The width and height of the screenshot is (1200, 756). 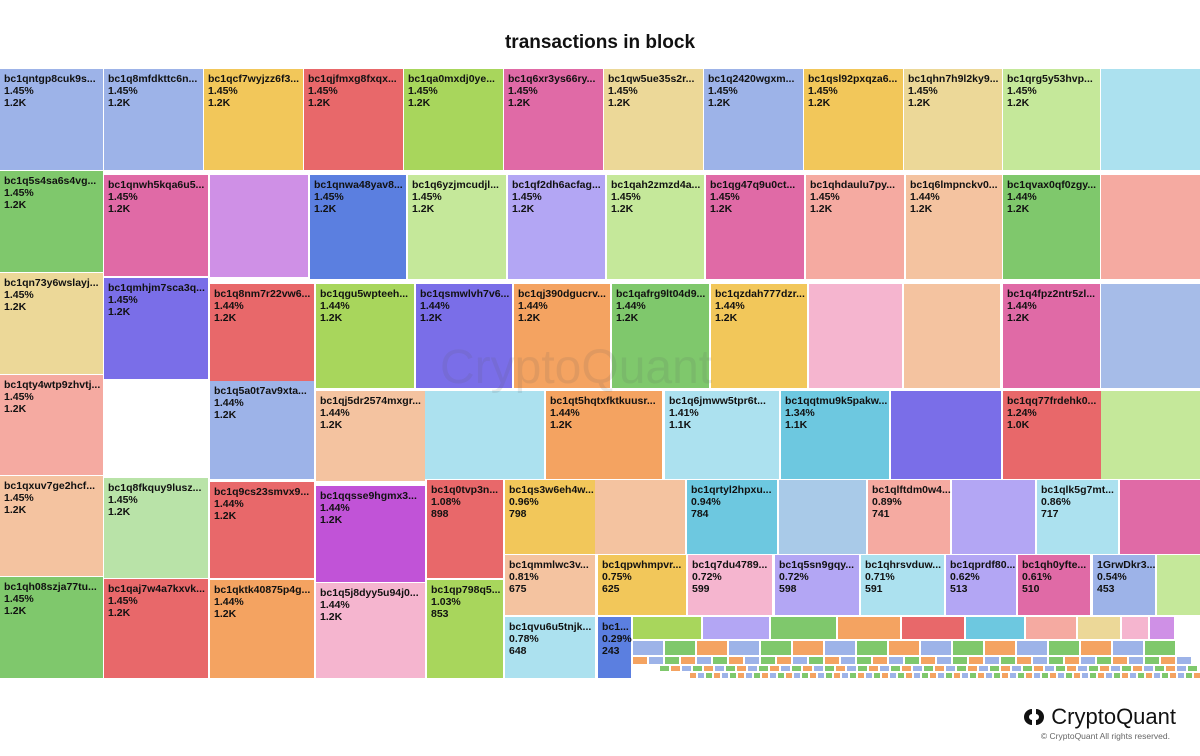 I want to click on treemap-tile: bc1...0.29%243, so click(x=615, y=647).